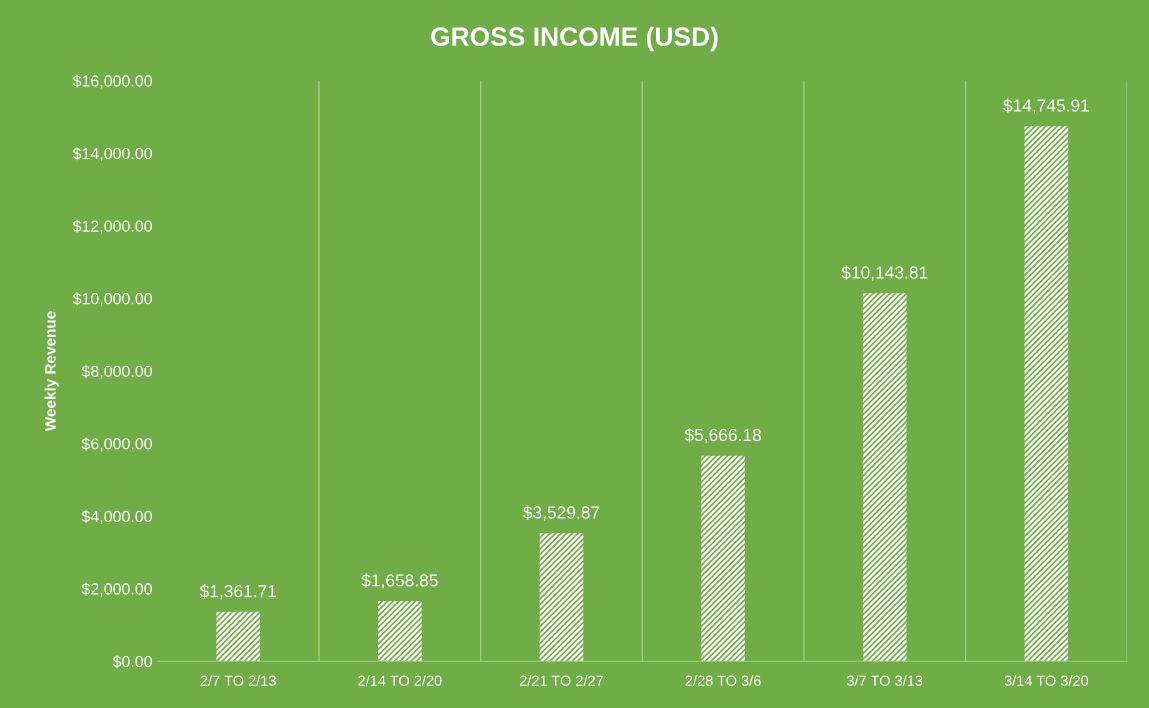  I want to click on y-tick-label: $8,000.00, so click(116, 371).